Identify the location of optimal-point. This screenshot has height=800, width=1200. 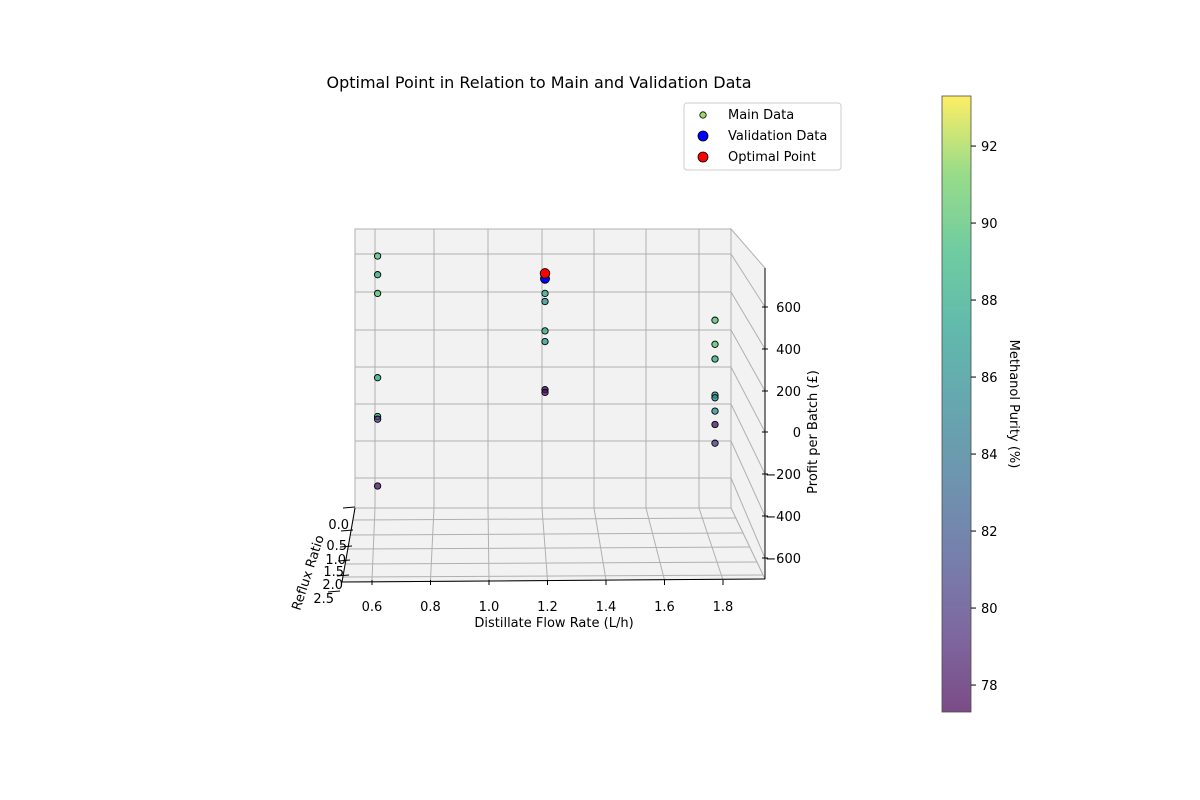
(545, 273).